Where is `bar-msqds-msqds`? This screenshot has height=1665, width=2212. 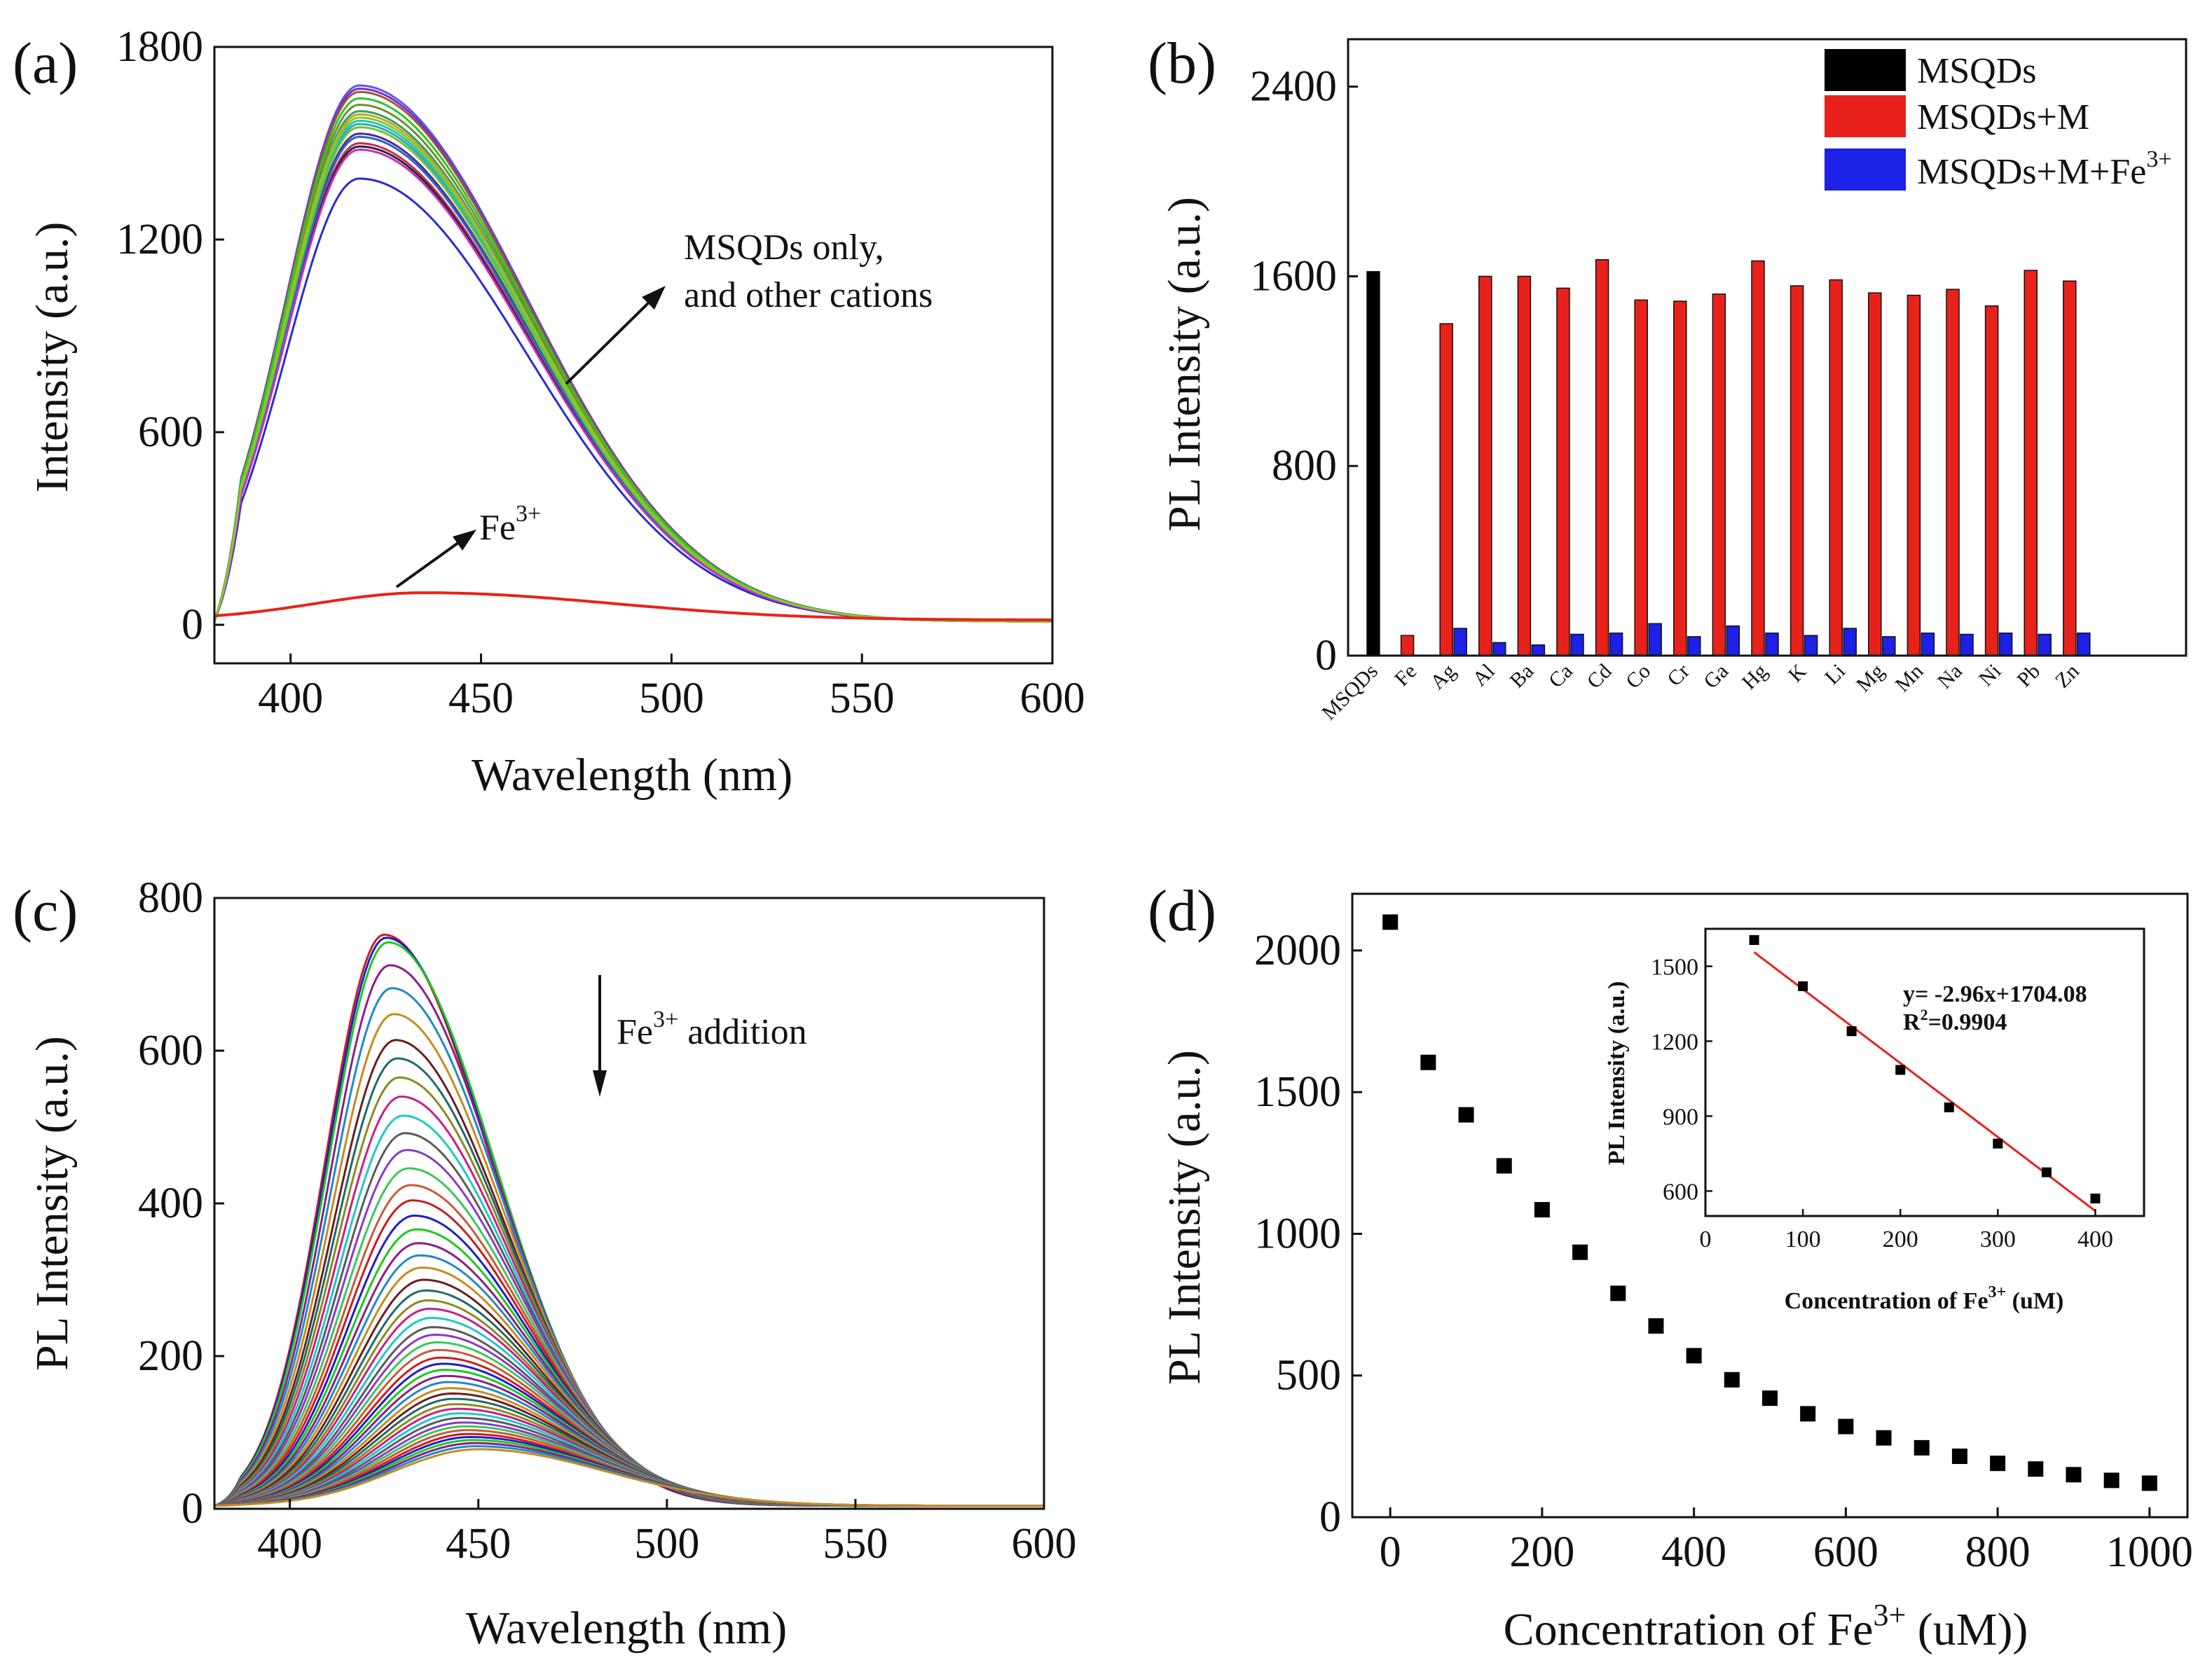 bar-msqds-msqds is located at coordinates (1373, 463).